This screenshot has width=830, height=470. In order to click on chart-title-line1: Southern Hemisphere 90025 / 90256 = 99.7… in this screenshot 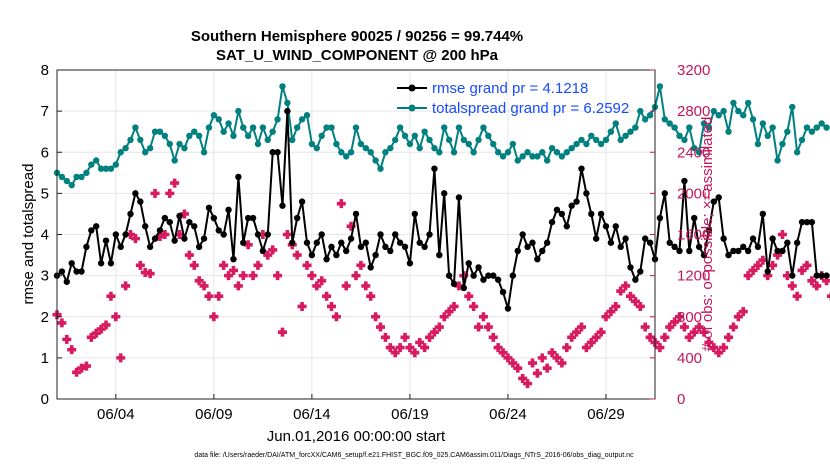, I will do `click(357, 36)`.